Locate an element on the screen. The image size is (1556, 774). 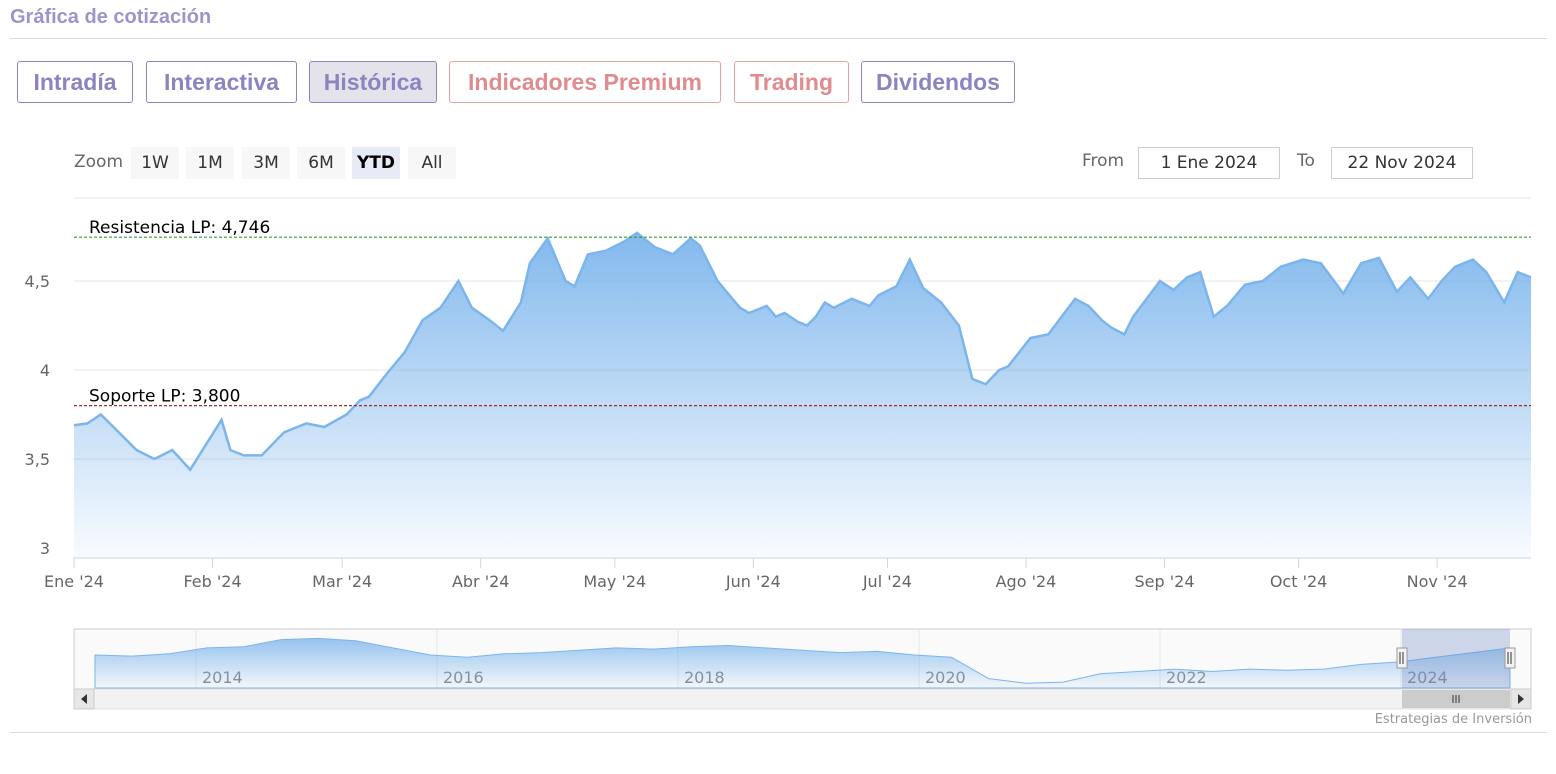
zoom-label: Zoom is located at coordinates (99, 162).